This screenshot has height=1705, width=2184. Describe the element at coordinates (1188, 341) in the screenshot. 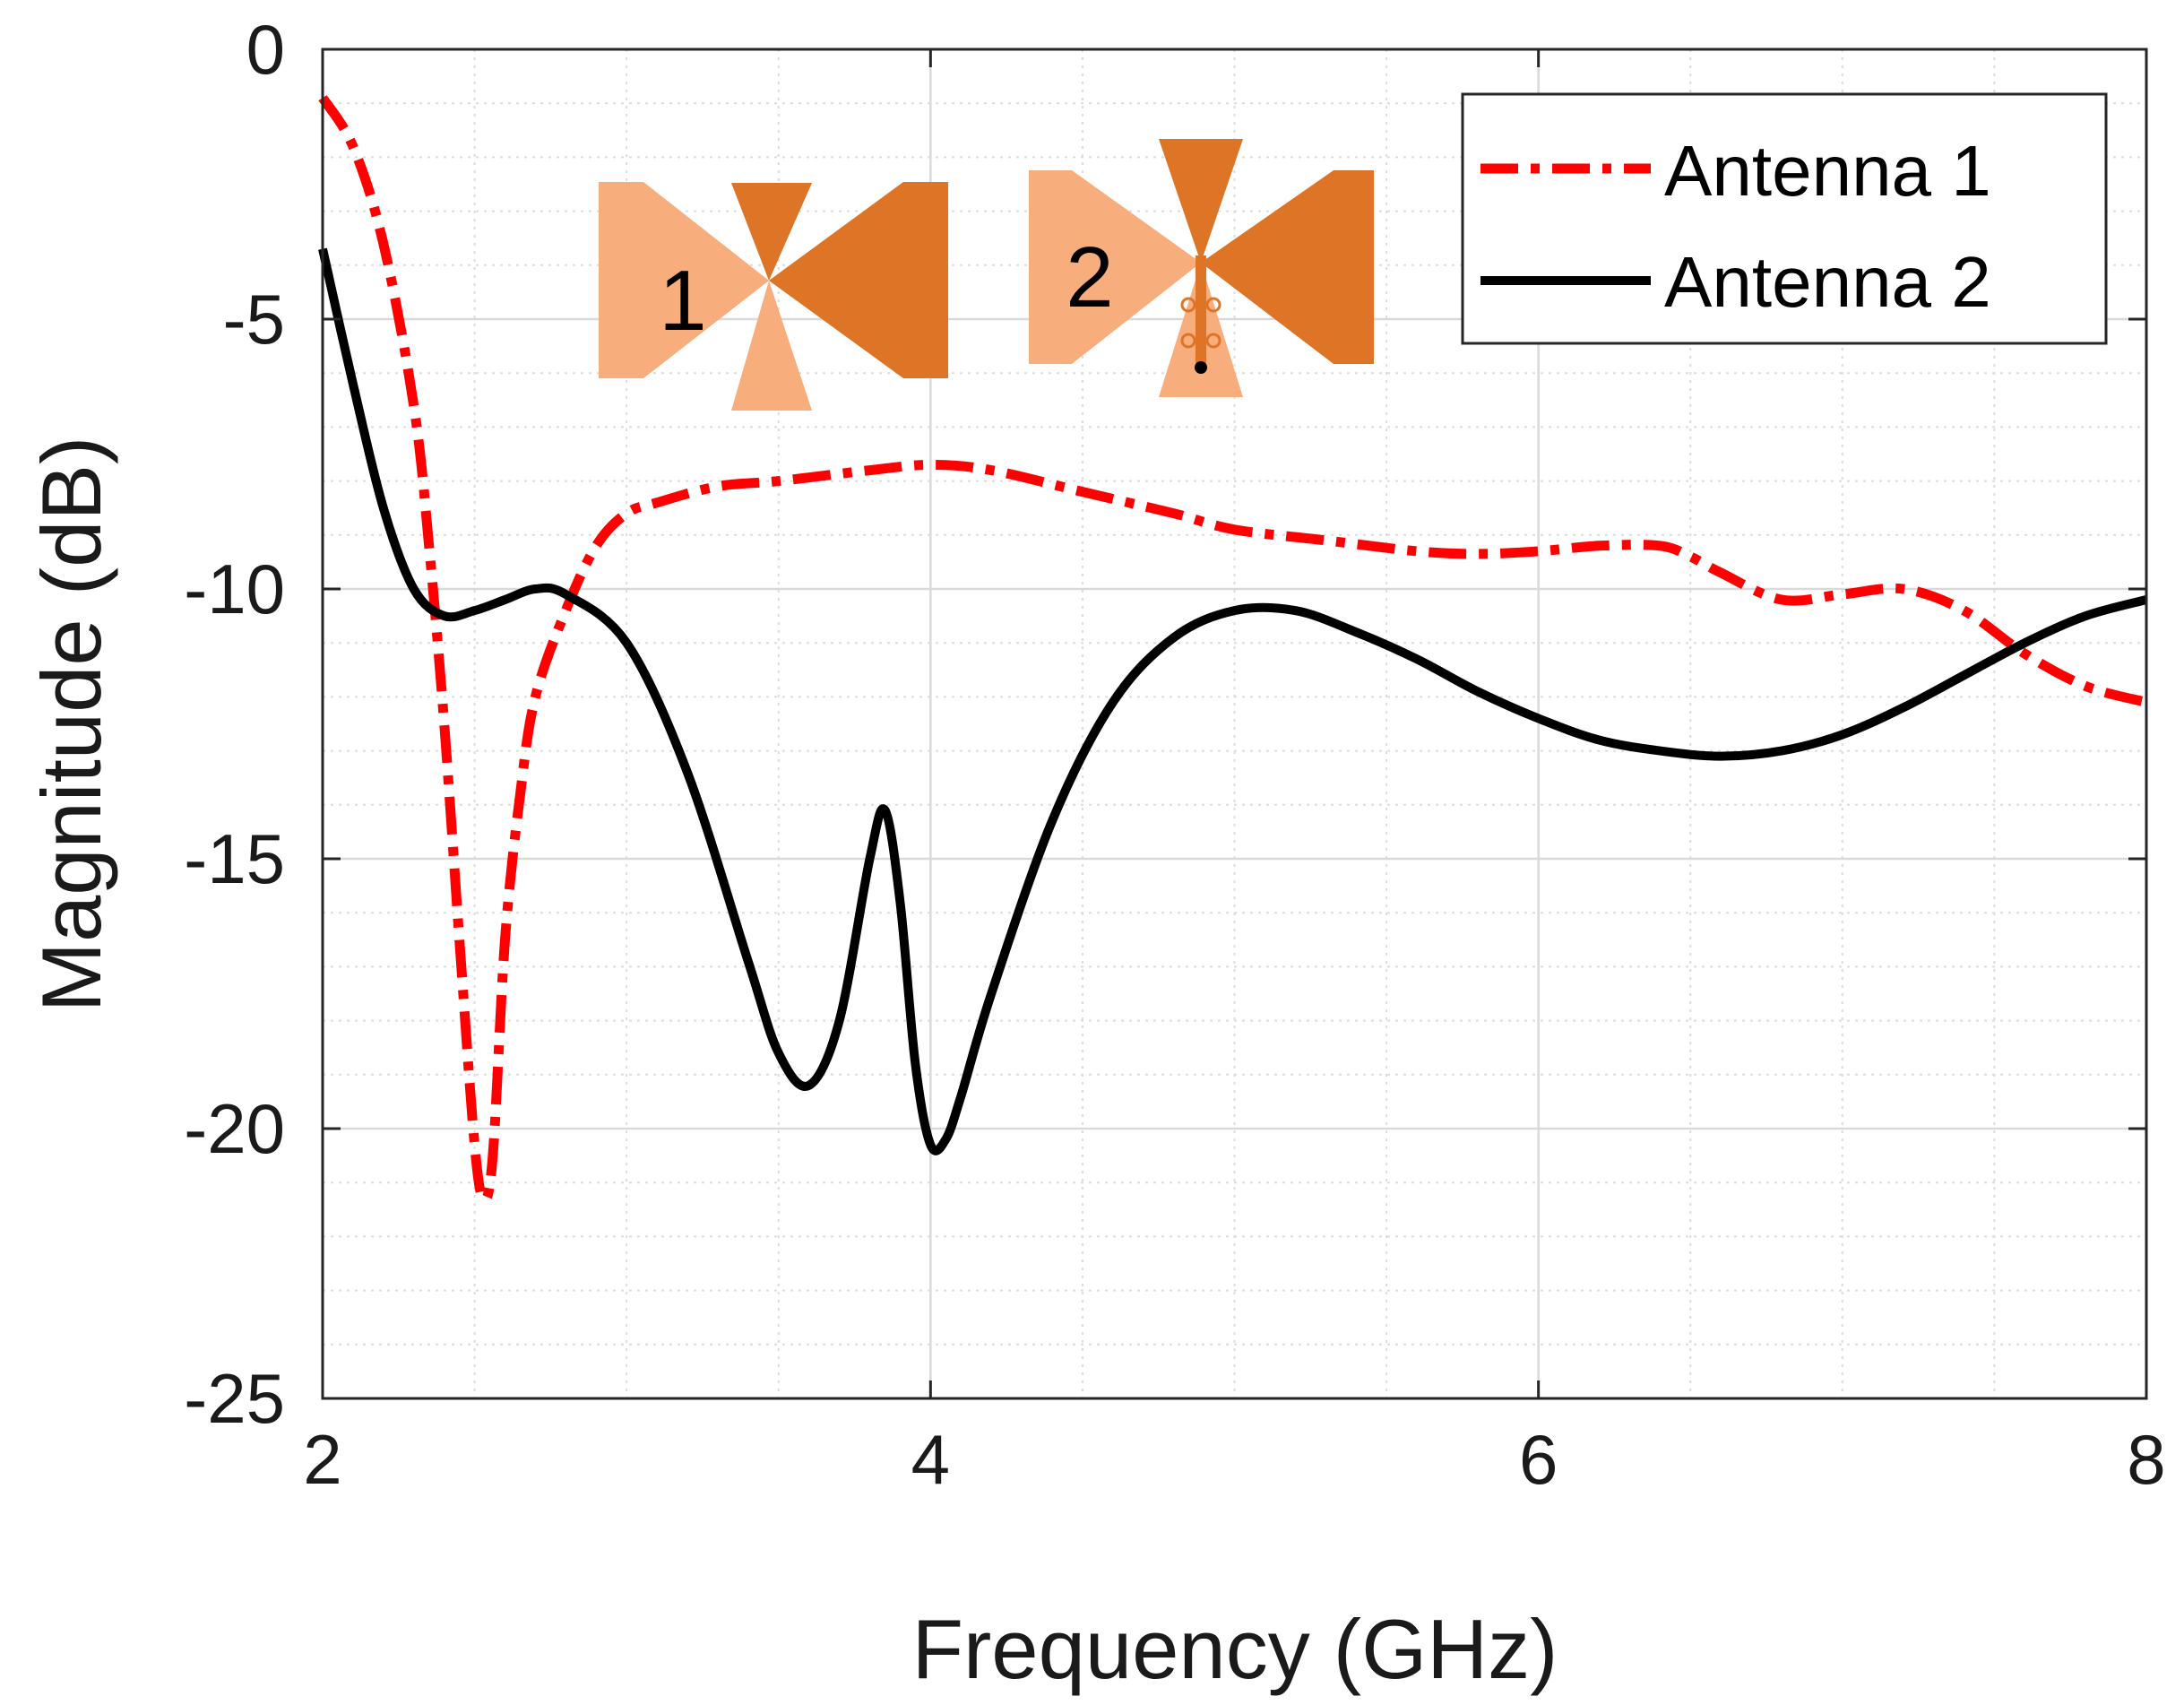

I see `antenna-2-feed-ring-lower` at that location.